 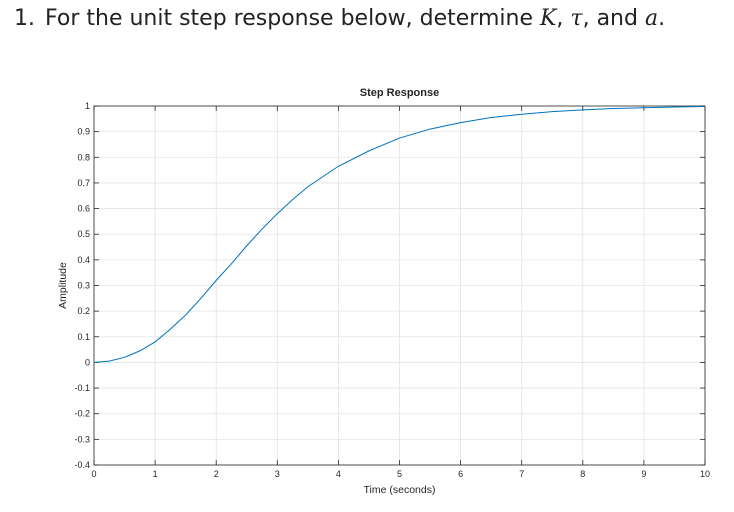 What do you see at coordinates (705, 474) in the screenshot?
I see `x-tick-label: 10` at bounding box center [705, 474].